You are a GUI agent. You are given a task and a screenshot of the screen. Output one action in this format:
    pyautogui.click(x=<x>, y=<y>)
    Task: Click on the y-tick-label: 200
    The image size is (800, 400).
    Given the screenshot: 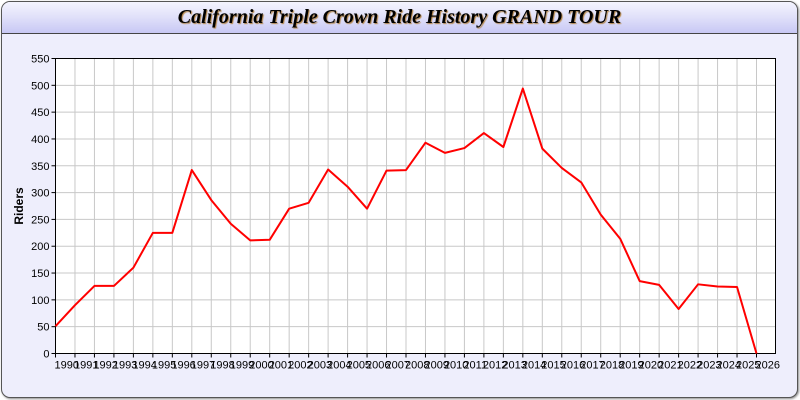 What is the action you would take?
    pyautogui.click(x=40, y=247)
    